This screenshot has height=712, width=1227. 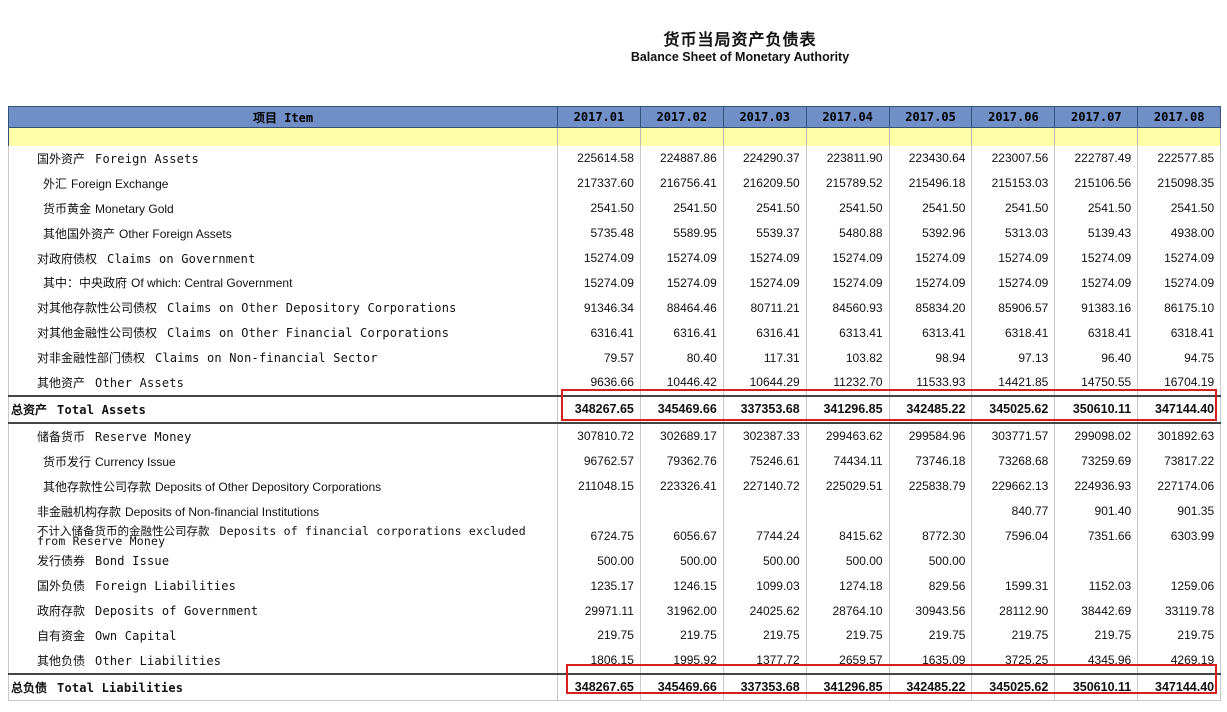 I want to click on value-cell: 500.00, so click(x=599, y=561).